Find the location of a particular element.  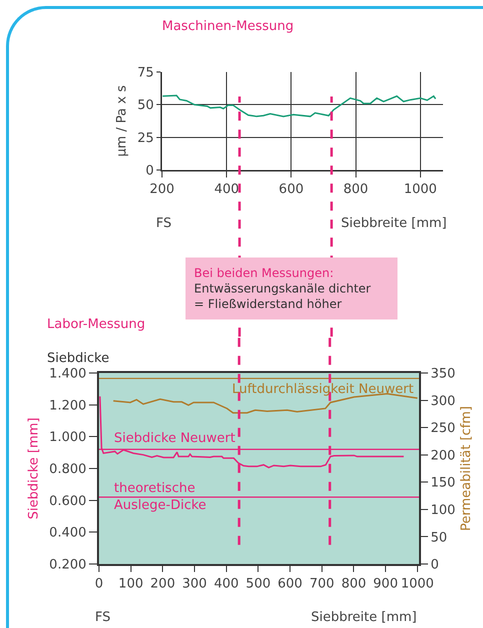

y2-tick-label: 200 is located at coordinates (443, 456).